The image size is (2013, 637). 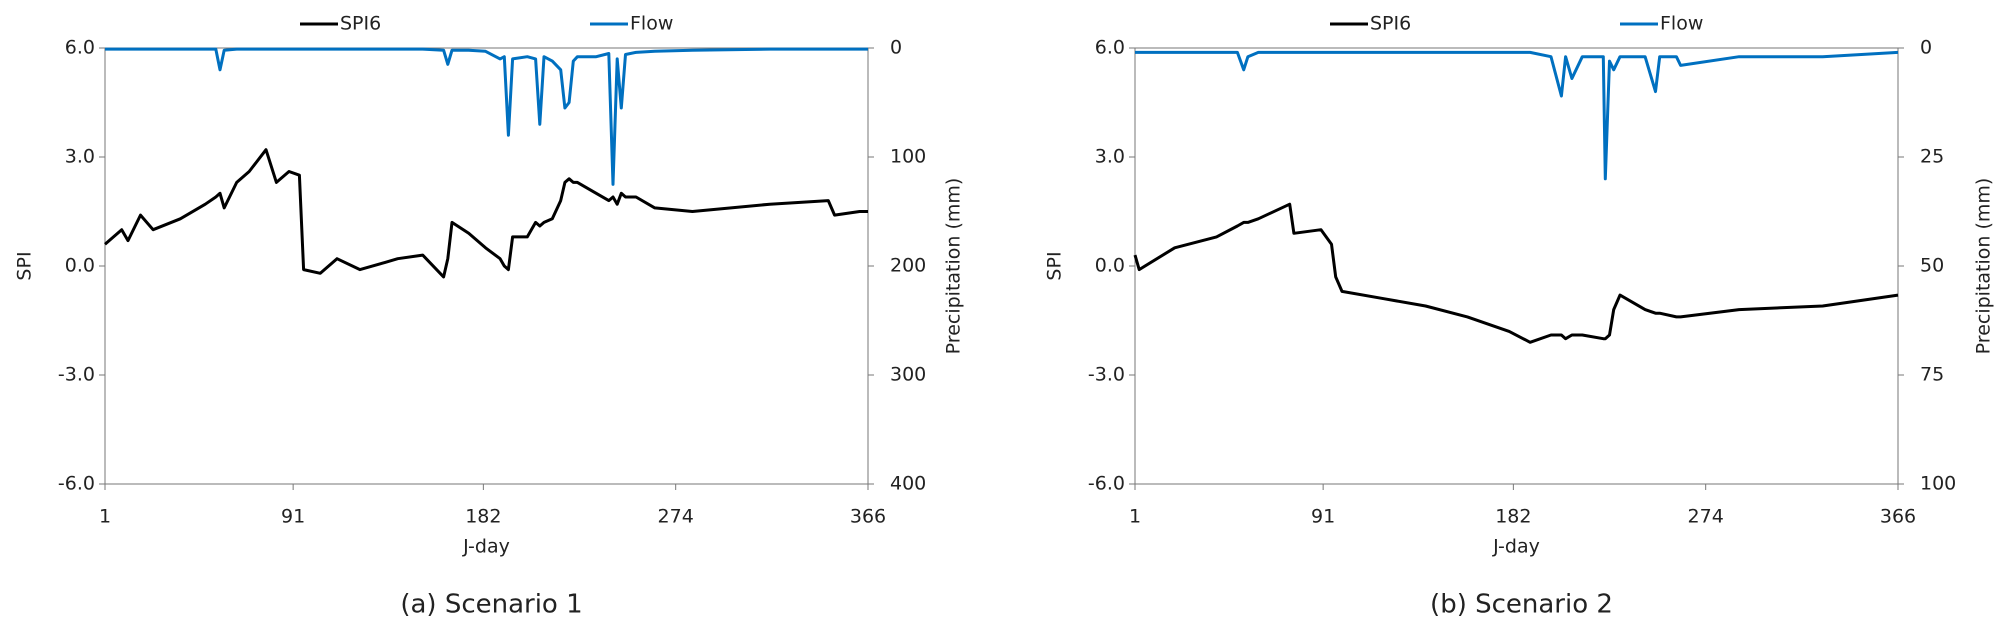 I want to click on y2-tick-label: 400, so click(x=908, y=484).